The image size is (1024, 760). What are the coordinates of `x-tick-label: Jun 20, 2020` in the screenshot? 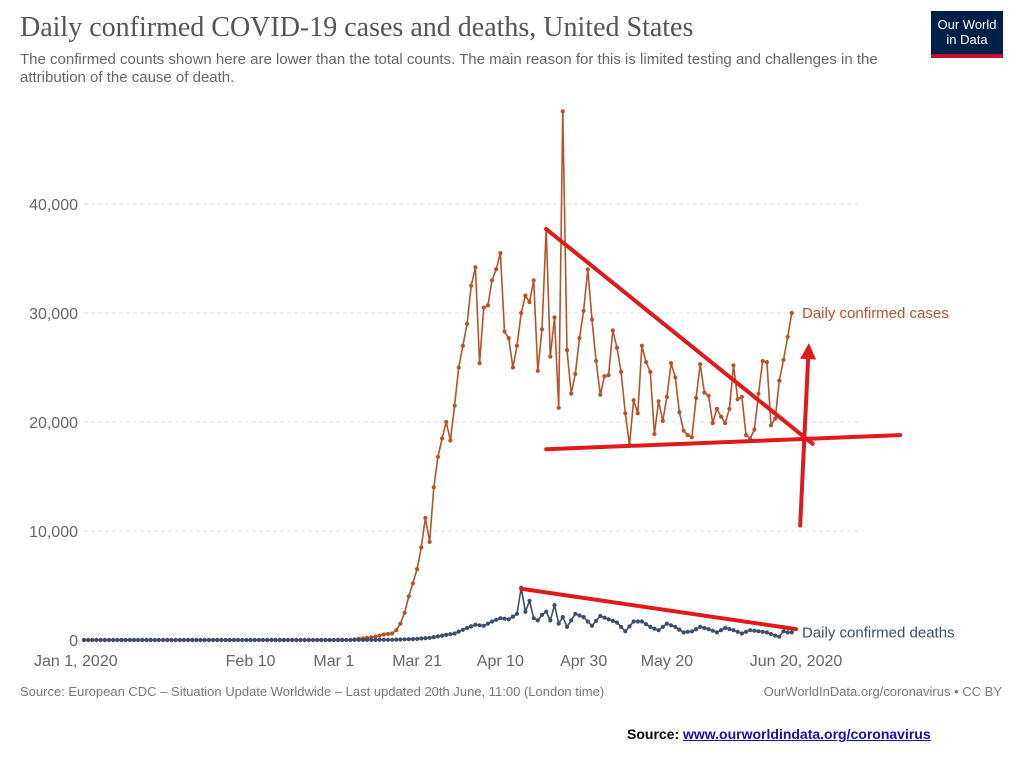 It's located at (796, 661).